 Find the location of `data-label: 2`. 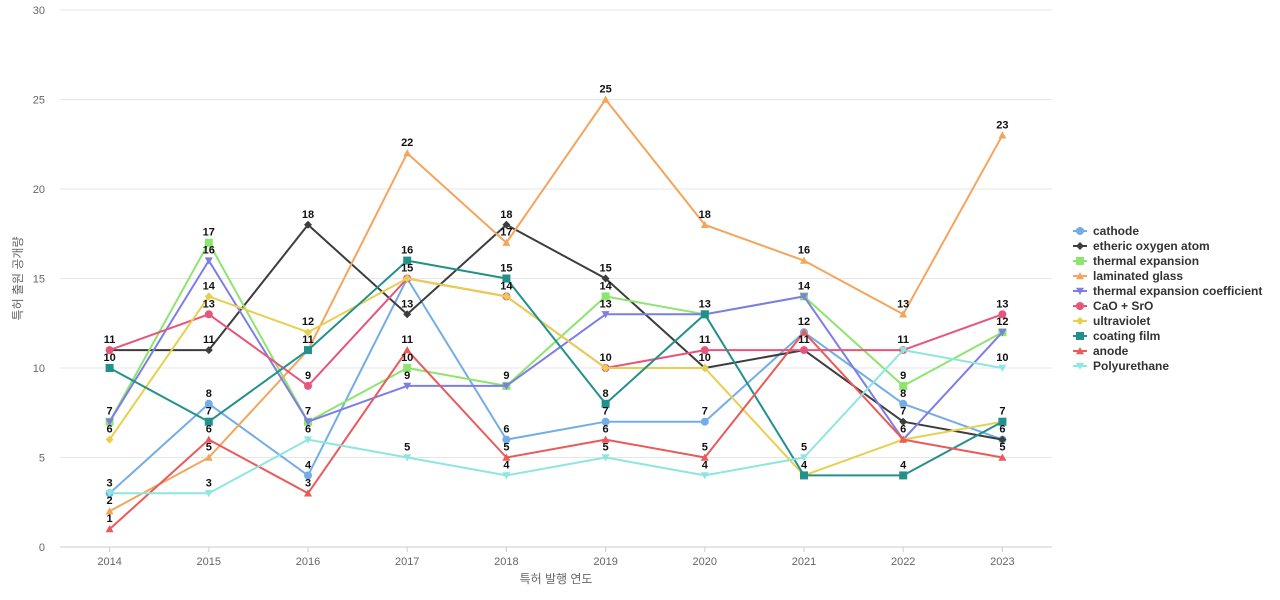

data-label: 2 is located at coordinates (110, 501).